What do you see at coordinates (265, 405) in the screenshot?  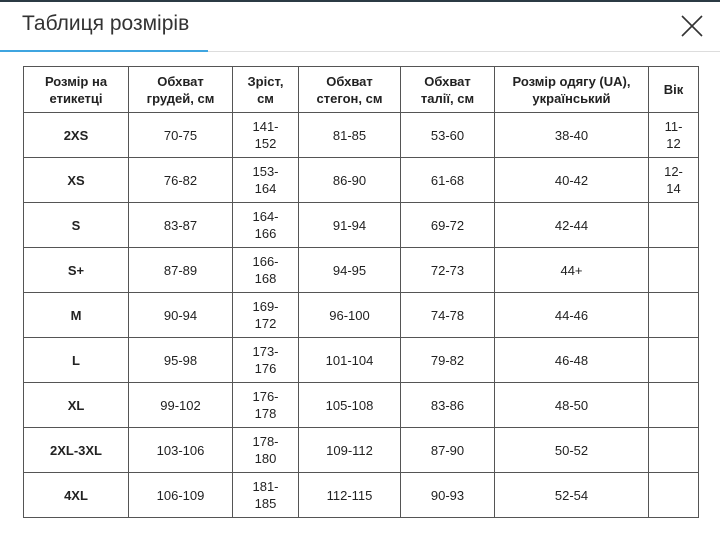 I see `table-cell: 176-178` at bounding box center [265, 405].